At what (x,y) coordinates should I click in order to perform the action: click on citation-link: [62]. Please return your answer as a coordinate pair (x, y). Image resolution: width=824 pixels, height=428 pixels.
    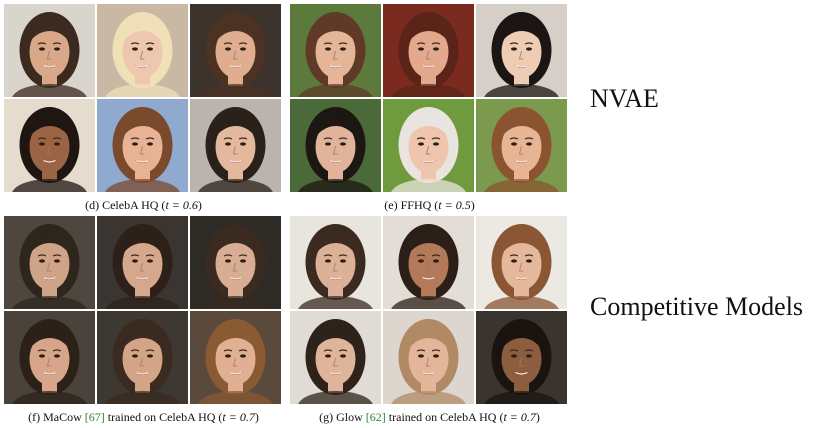
    Looking at the image, I should click on (375, 417).